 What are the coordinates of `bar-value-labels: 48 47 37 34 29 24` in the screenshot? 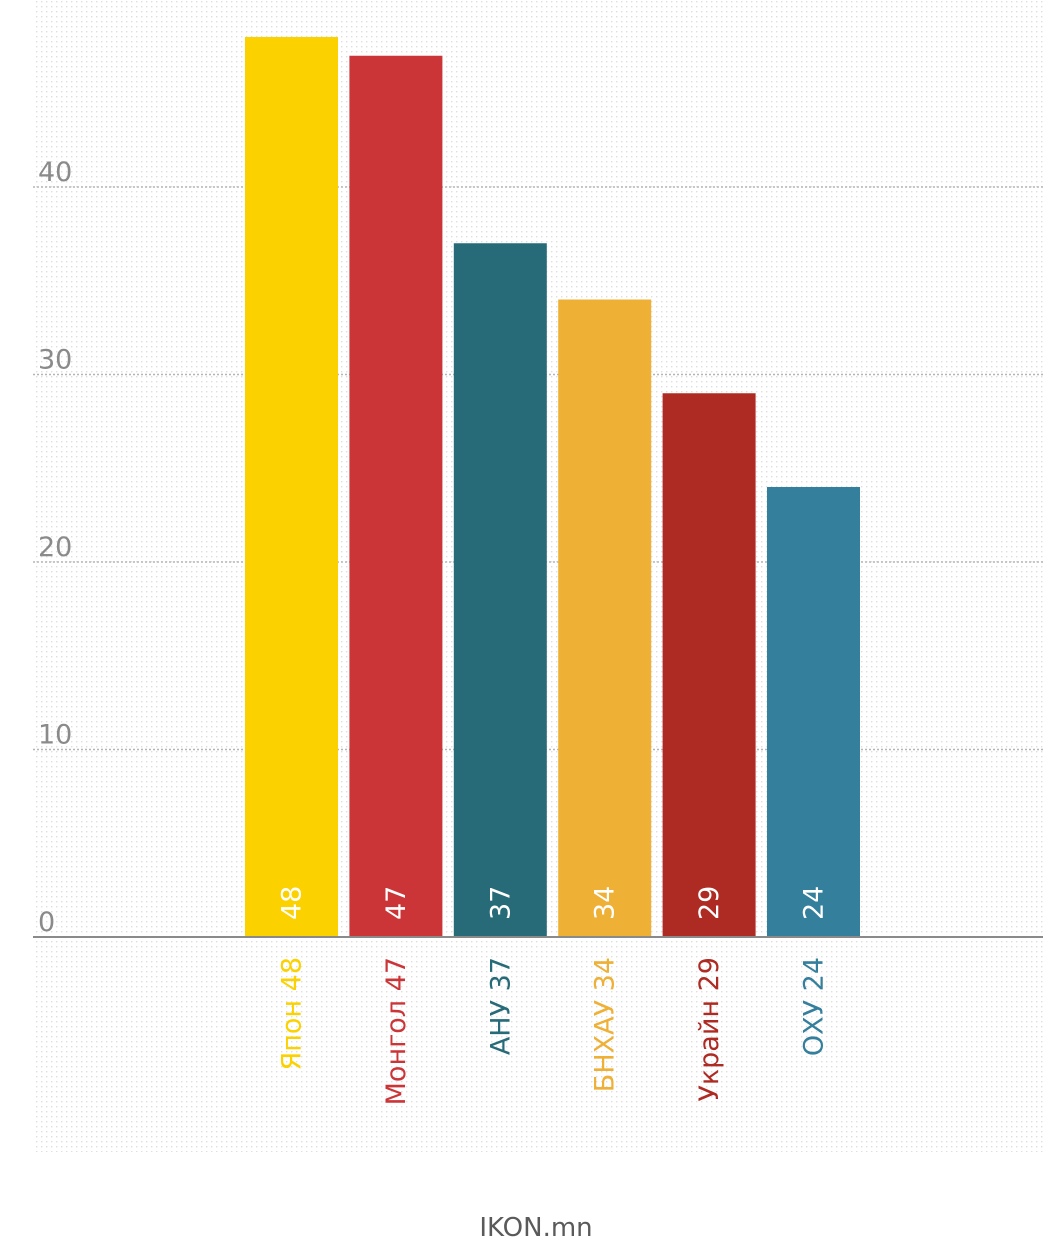 It's located at (553, 903).